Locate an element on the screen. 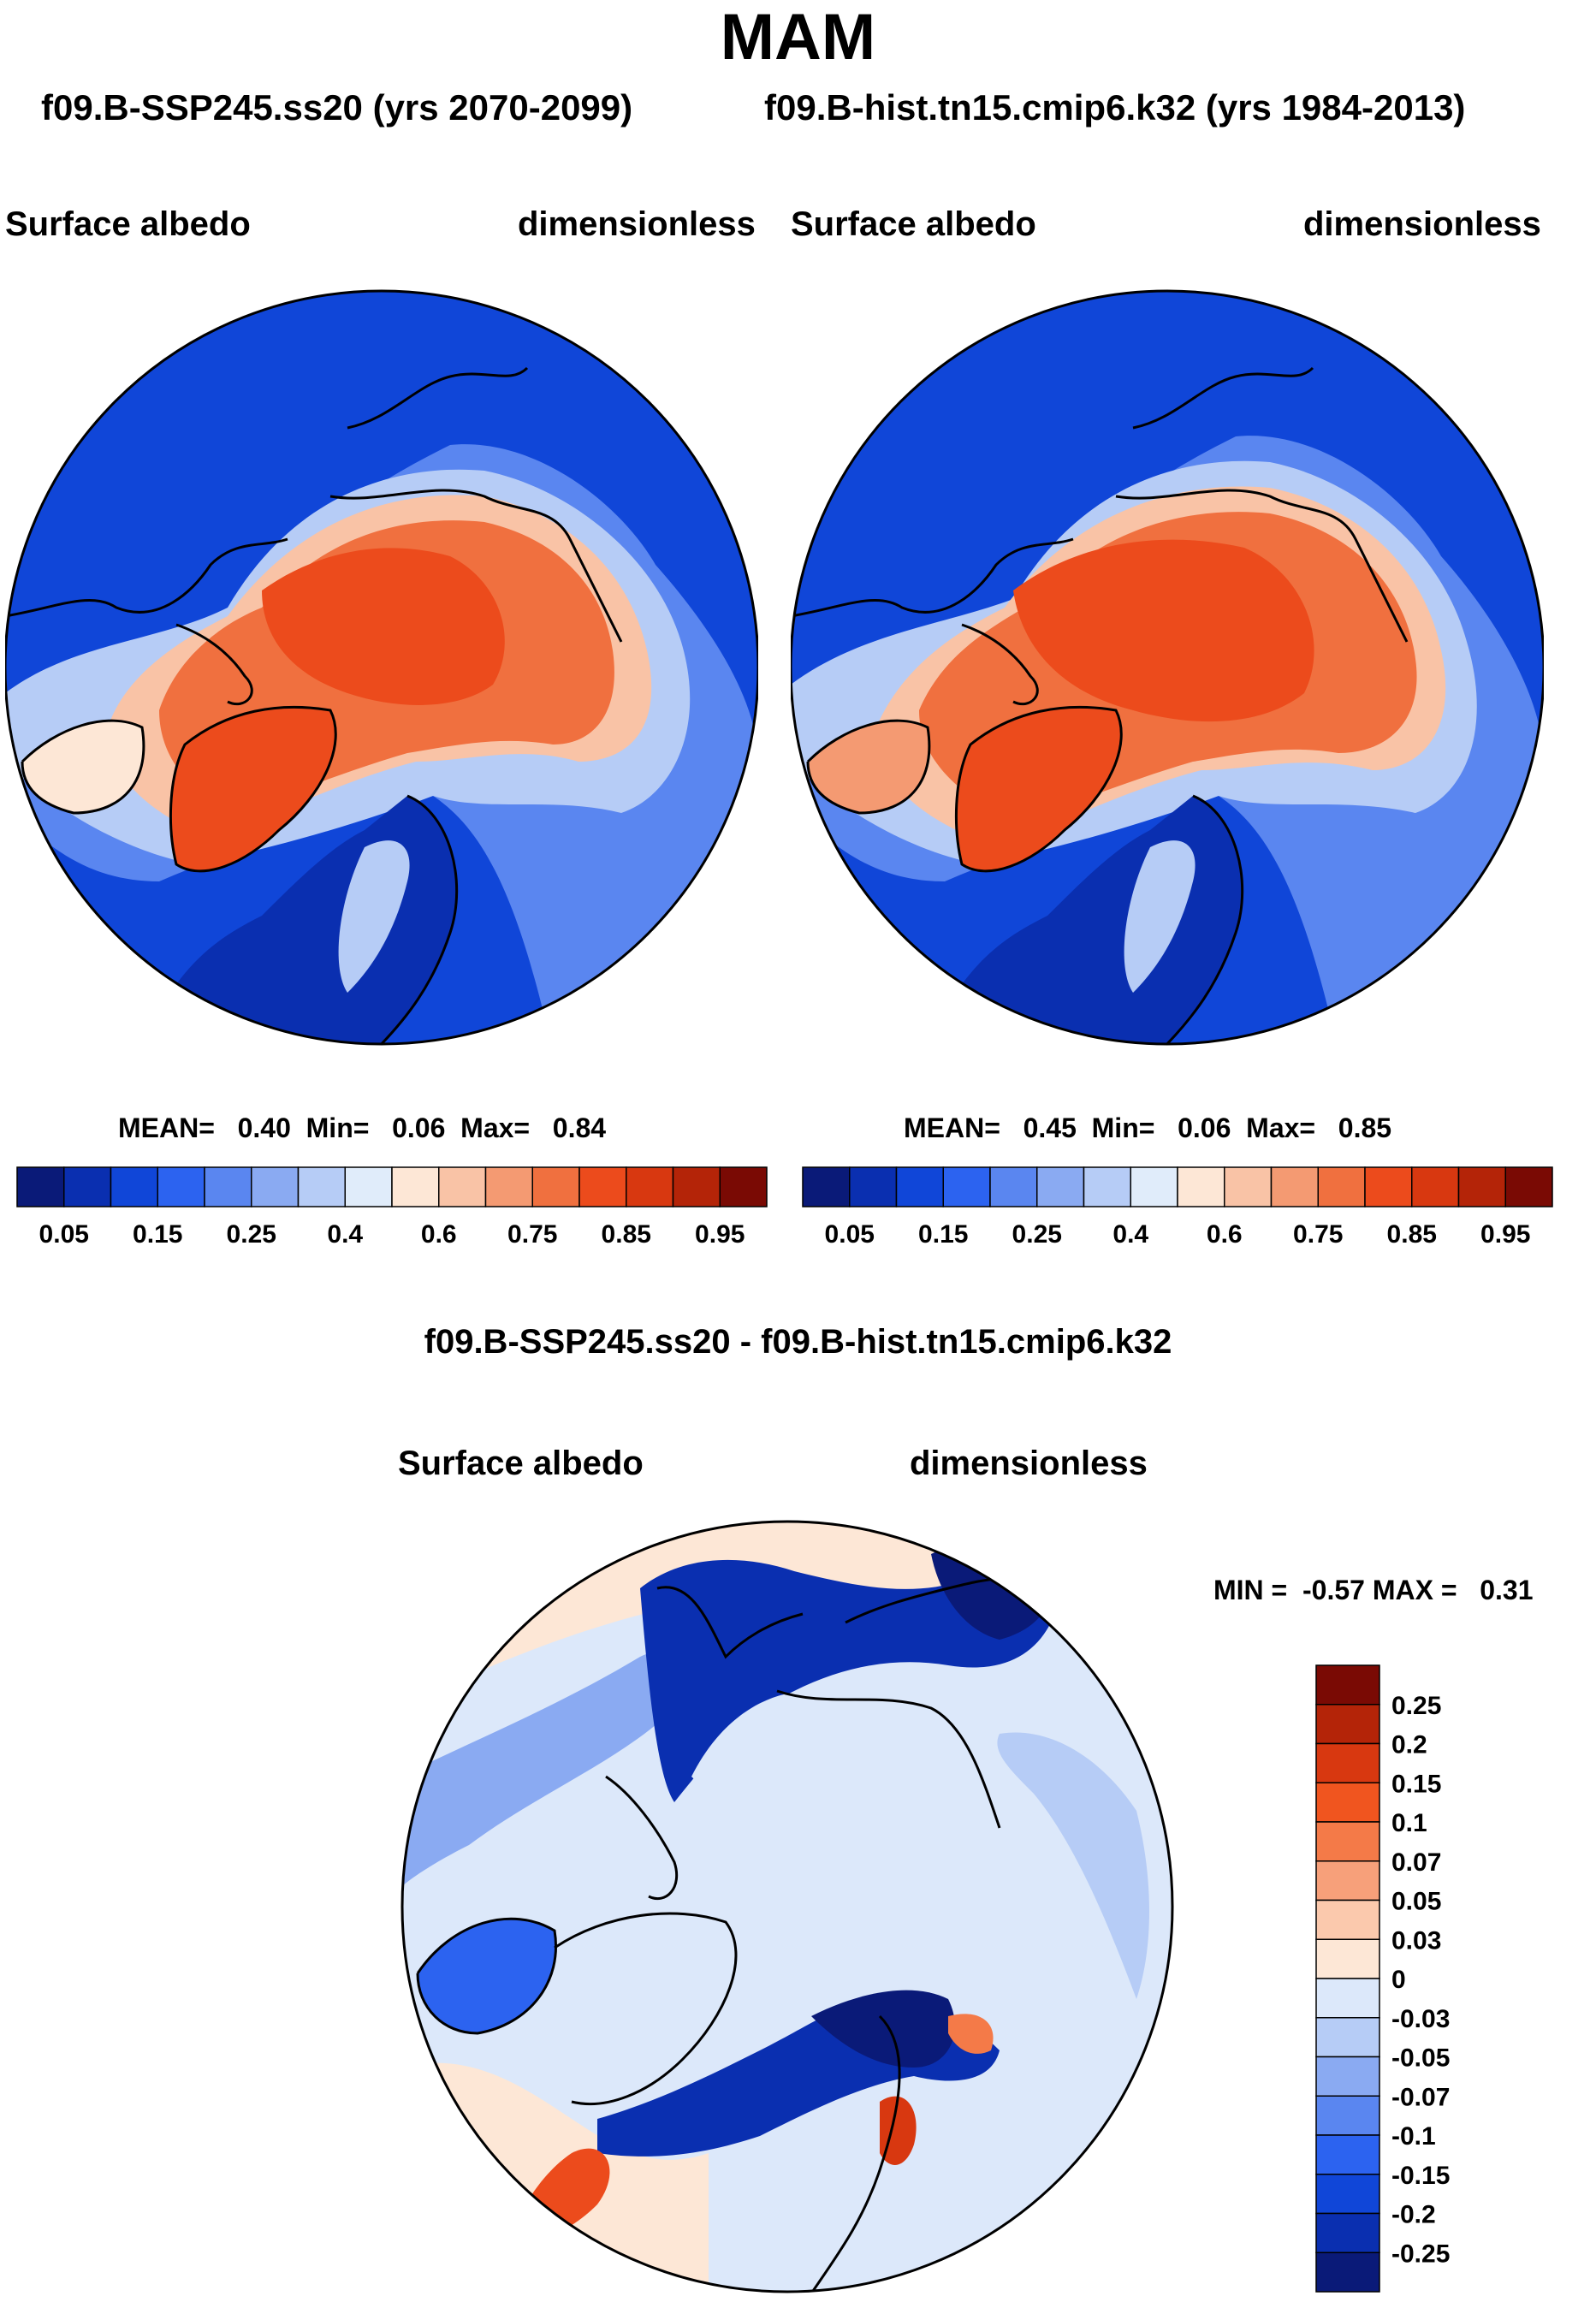 The image size is (1596, 2302). panel2-colorbar-tick-label: 0.15 is located at coordinates (943, 1234).